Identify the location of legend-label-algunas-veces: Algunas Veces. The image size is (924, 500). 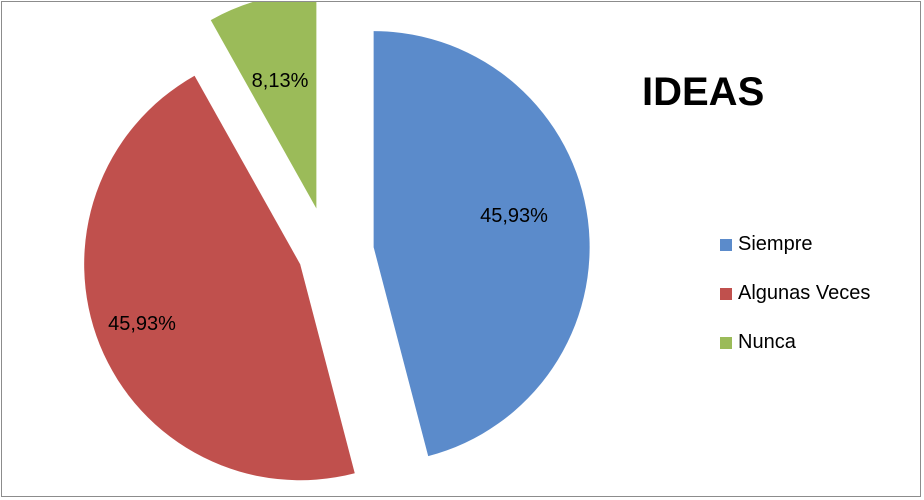
(804, 293).